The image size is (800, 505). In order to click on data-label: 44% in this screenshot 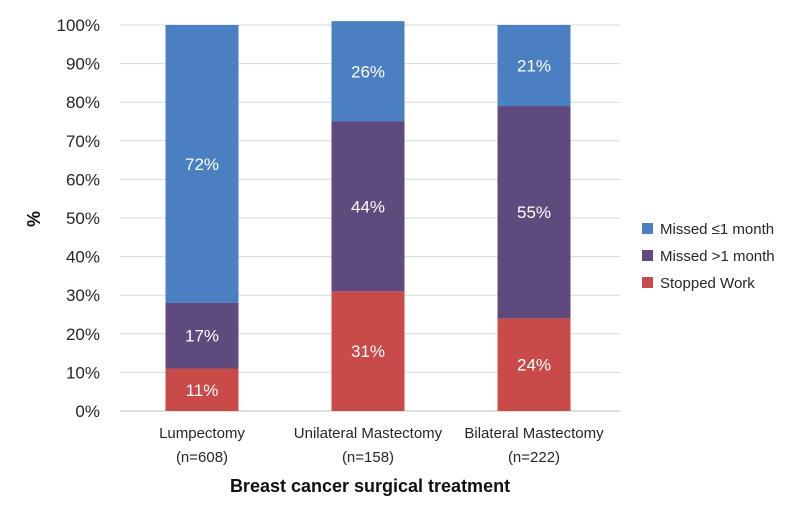, I will do `click(368, 206)`.